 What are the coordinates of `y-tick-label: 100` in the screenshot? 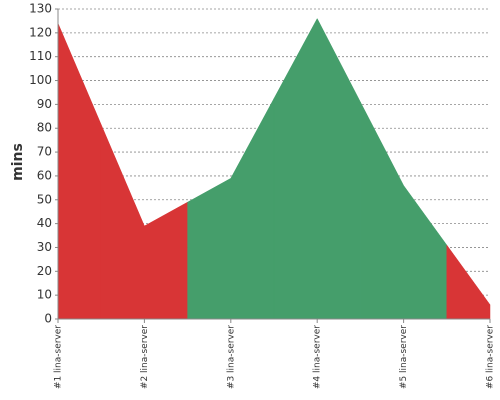 It's located at (40, 80).